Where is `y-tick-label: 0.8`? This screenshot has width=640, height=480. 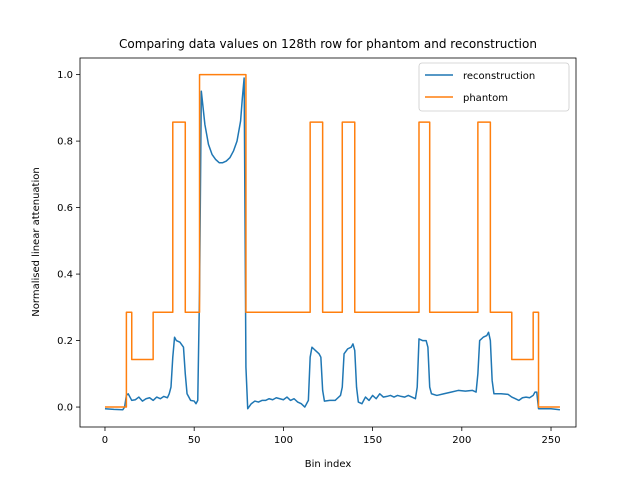
y-tick-label: 0.8 is located at coordinates (65, 142).